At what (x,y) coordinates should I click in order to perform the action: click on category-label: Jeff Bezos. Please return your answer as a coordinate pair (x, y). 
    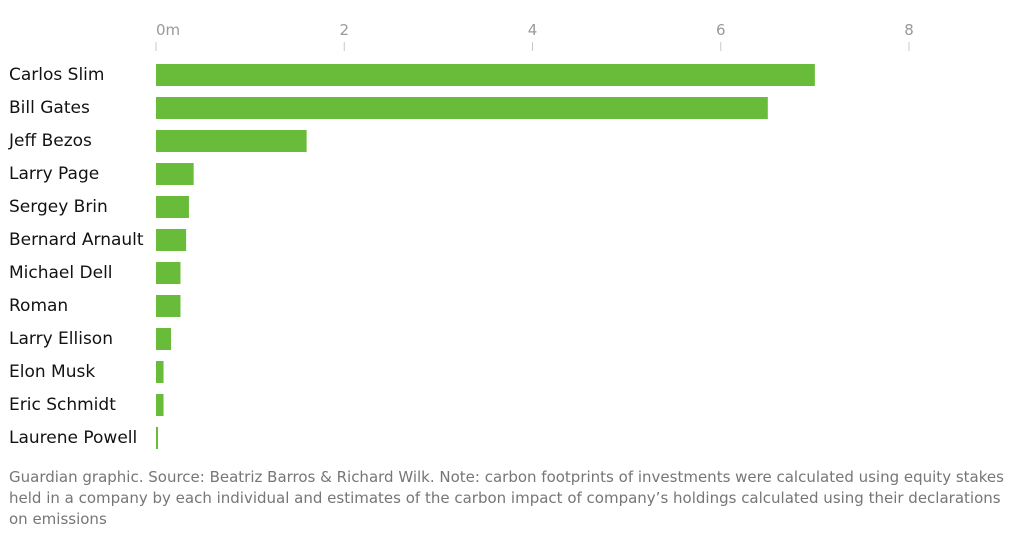
    Looking at the image, I should click on (50, 141).